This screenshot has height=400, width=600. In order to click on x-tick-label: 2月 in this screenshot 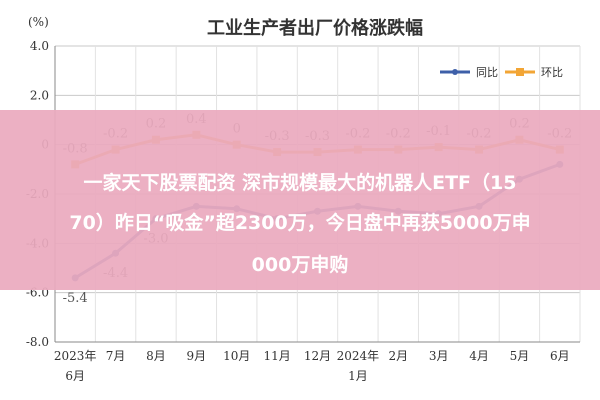, I will do `click(398, 356)`.